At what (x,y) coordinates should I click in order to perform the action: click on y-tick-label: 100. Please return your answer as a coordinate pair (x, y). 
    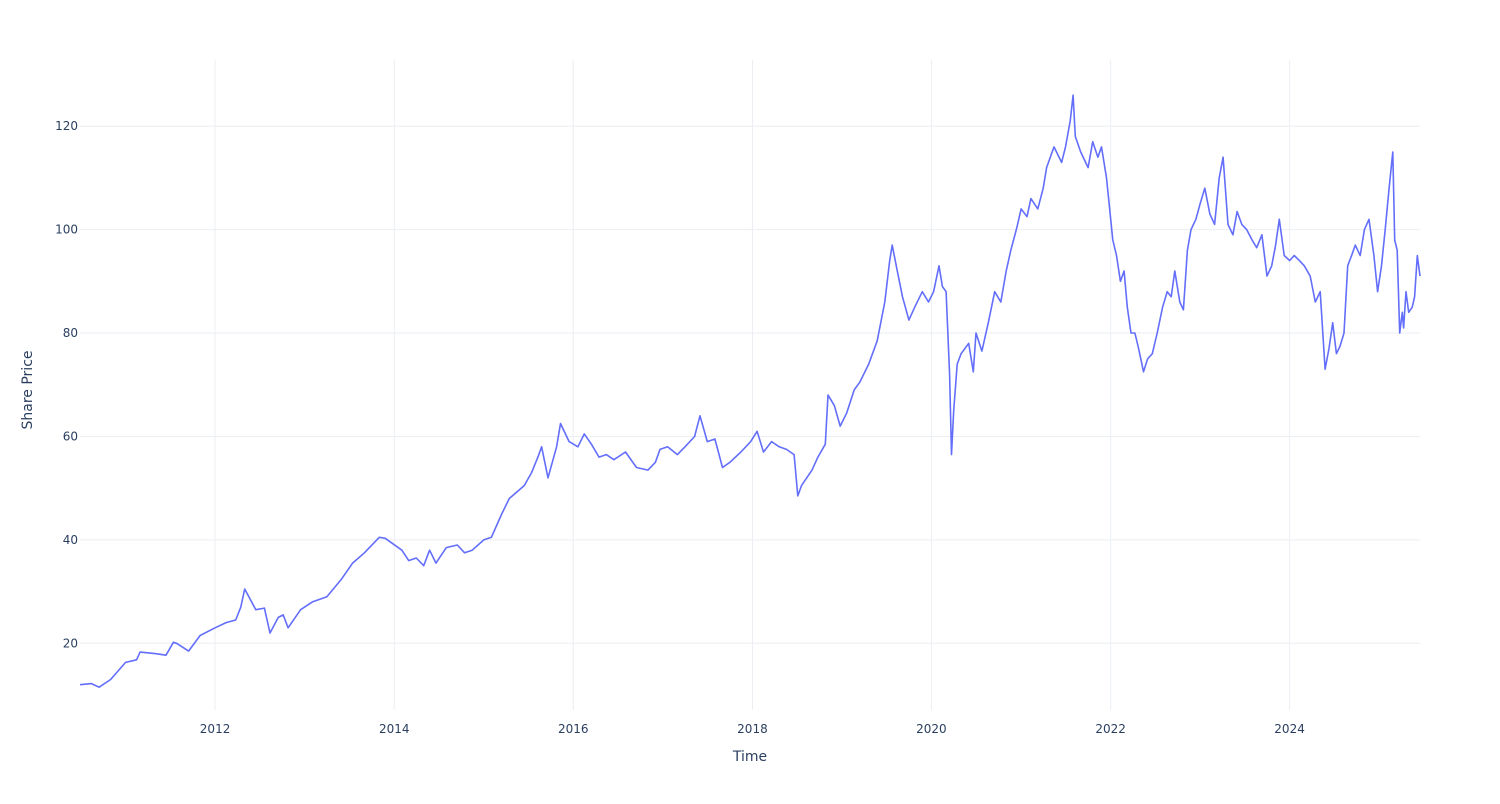
    Looking at the image, I should click on (66, 230).